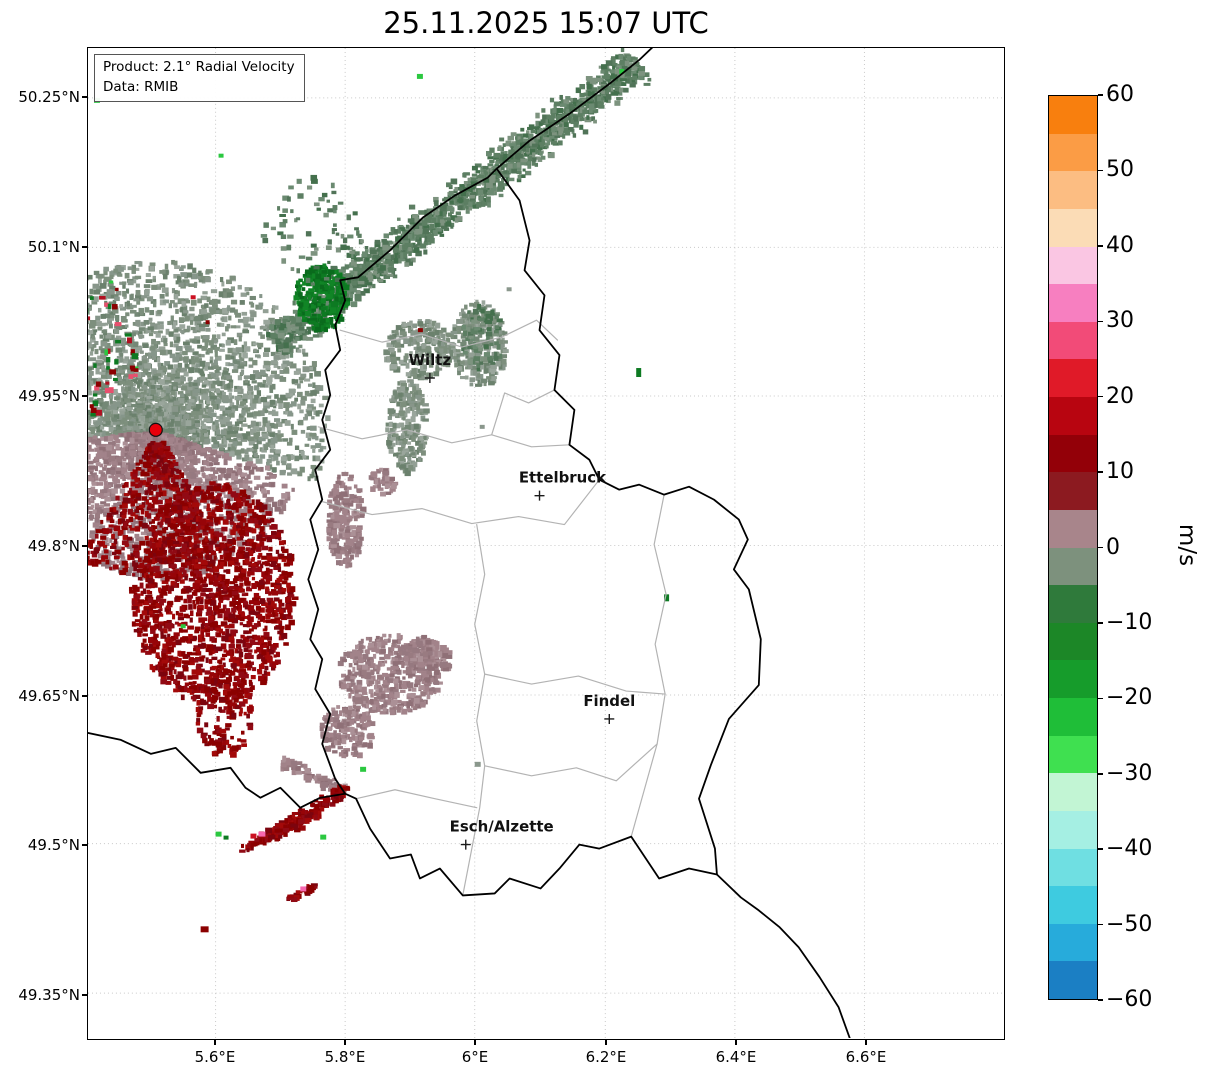 This screenshot has height=1081, width=1207. Describe the element at coordinates (606, 1057) in the screenshot. I see `x-tick-label: 6.2°E` at that location.